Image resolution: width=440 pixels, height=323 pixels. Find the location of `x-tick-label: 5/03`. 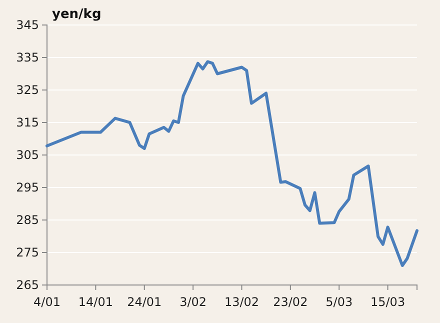

x-tick-label: 5/03 is located at coordinates (339, 302).